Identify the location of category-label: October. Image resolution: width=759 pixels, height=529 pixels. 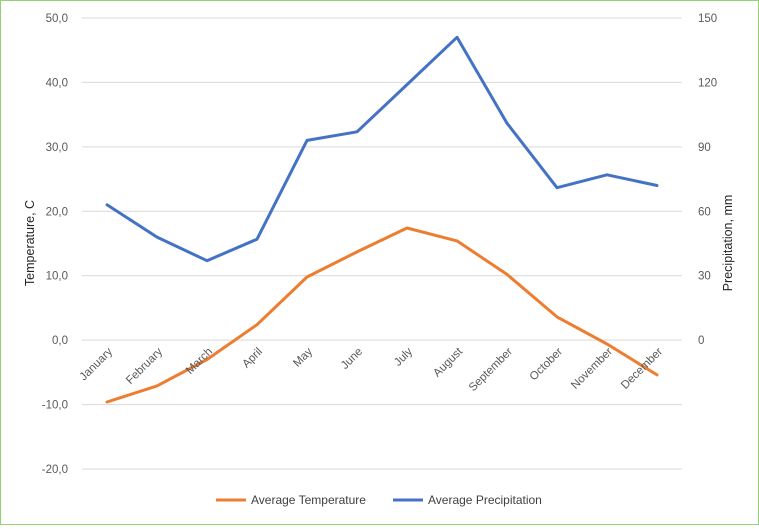
(547, 365).